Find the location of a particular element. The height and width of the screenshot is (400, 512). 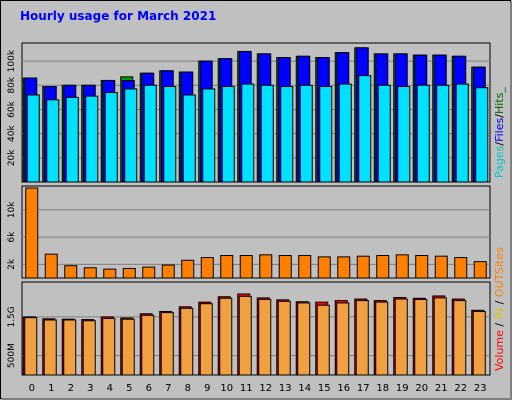

xtick-label-8: 8 is located at coordinates (188, 388).